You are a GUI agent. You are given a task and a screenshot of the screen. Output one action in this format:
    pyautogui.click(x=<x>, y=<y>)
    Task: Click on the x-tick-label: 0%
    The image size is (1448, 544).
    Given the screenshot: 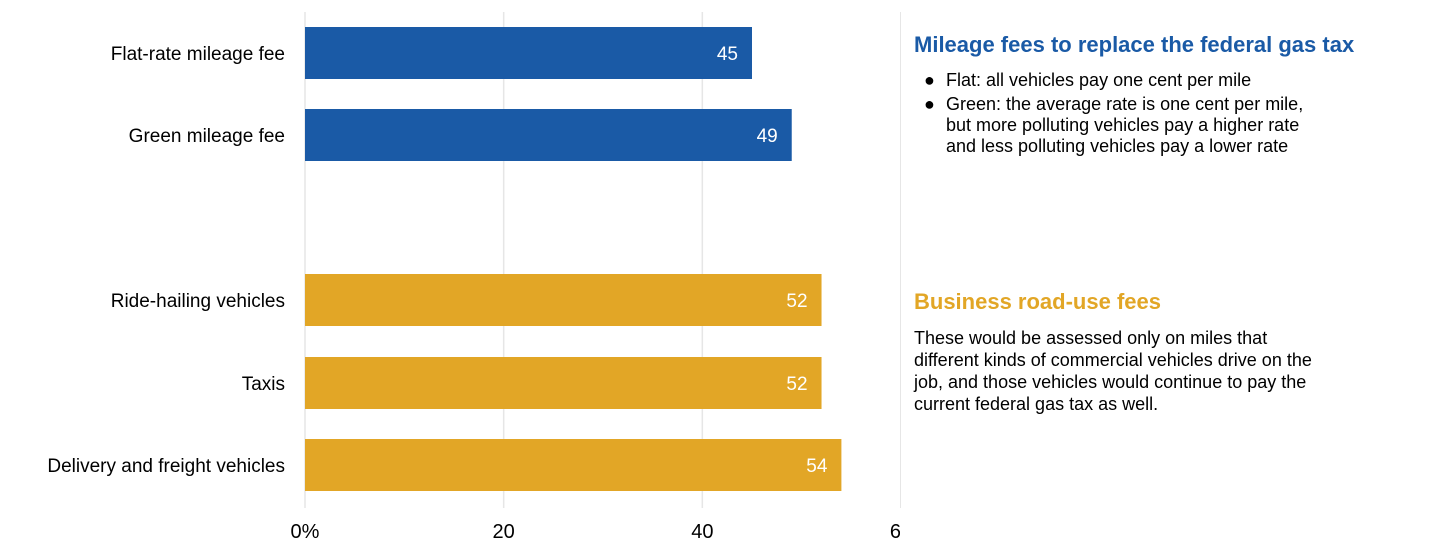 What is the action you would take?
    pyautogui.click(x=305, y=532)
    